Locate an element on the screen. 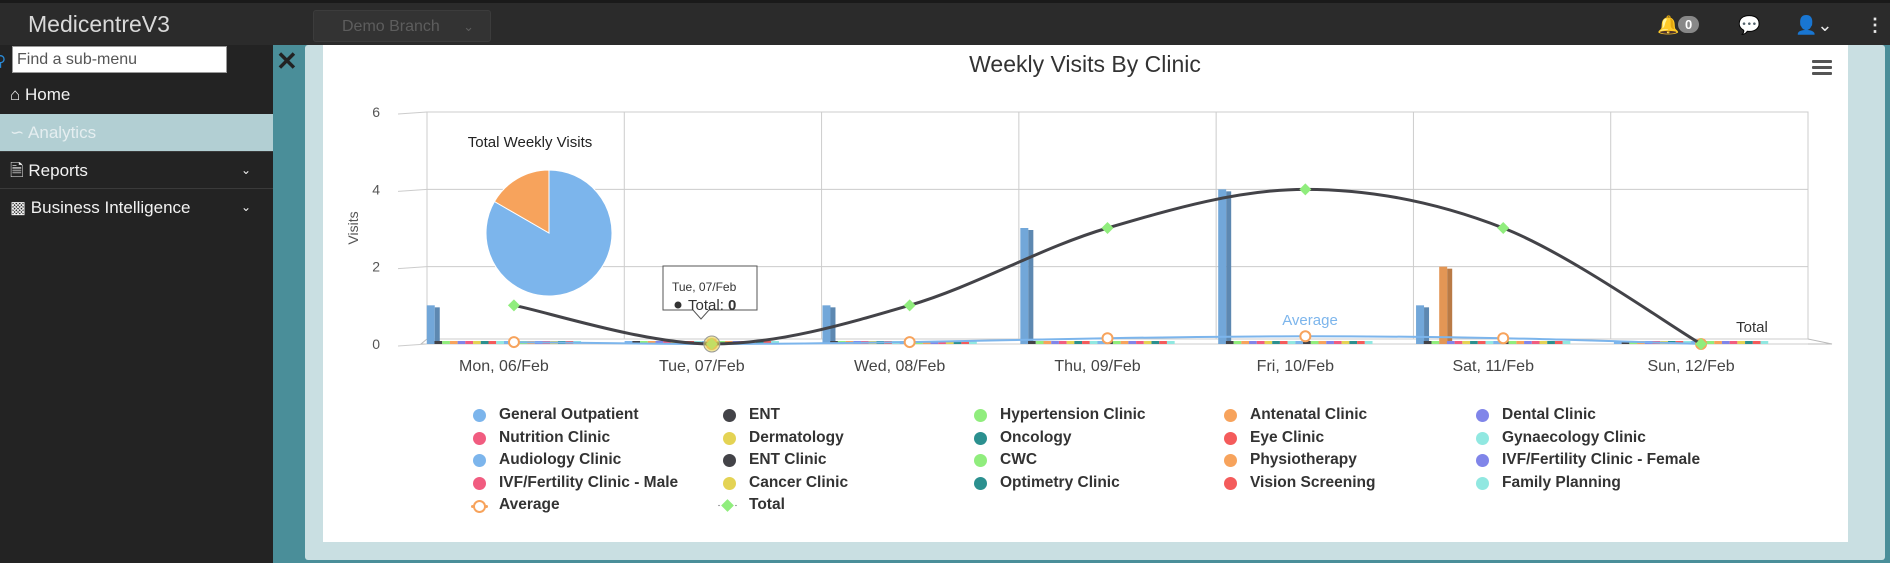 The width and height of the screenshot is (1890, 563). legend-label: Gynaecology Clinic is located at coordinates (1574, 437).